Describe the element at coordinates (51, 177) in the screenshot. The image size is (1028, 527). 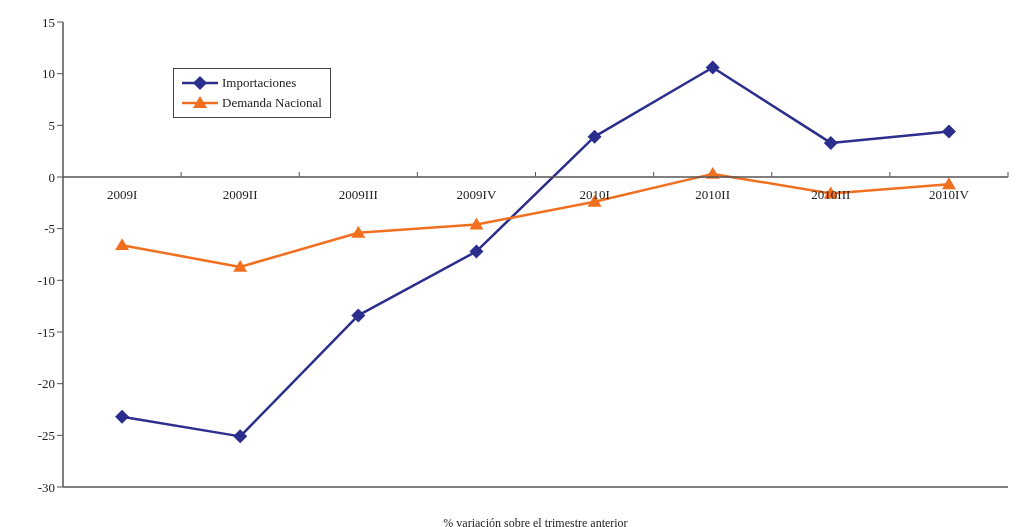
I see `y-tick-label: 0` at that location.